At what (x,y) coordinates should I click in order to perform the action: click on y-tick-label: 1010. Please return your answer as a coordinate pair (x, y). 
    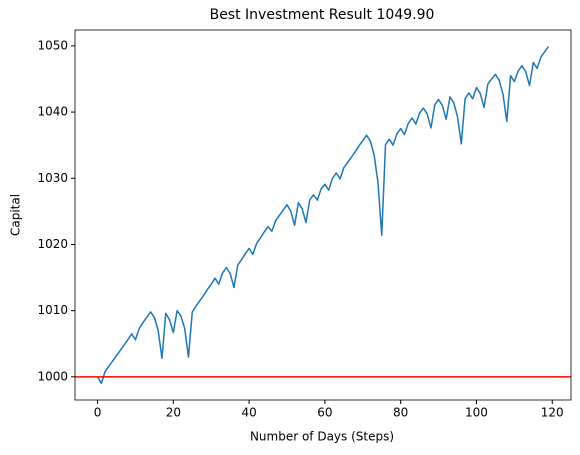
    Looking at the image, I should click on (52, 310).